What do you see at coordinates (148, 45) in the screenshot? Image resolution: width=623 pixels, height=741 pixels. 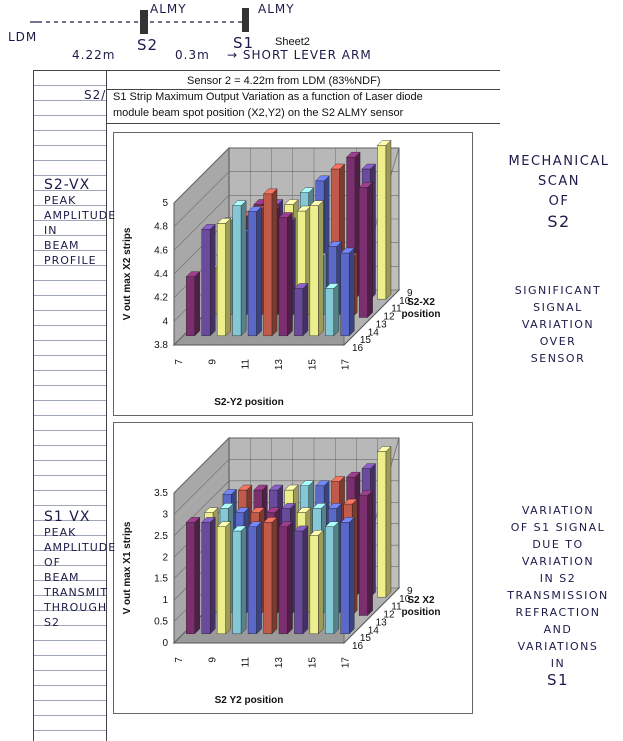 I see `s2-label: S2` at bounding box center [148, 45].